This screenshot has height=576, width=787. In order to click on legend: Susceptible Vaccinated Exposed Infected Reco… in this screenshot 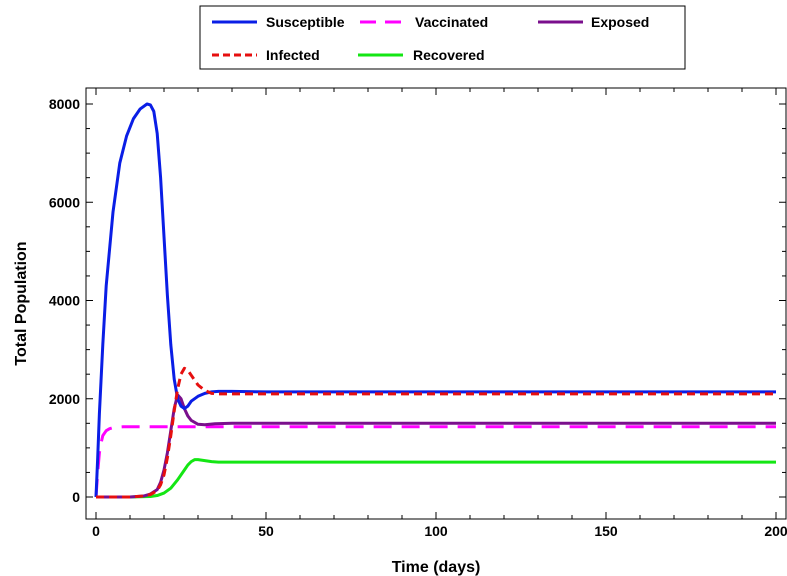, I will do `click(442, 37)`.